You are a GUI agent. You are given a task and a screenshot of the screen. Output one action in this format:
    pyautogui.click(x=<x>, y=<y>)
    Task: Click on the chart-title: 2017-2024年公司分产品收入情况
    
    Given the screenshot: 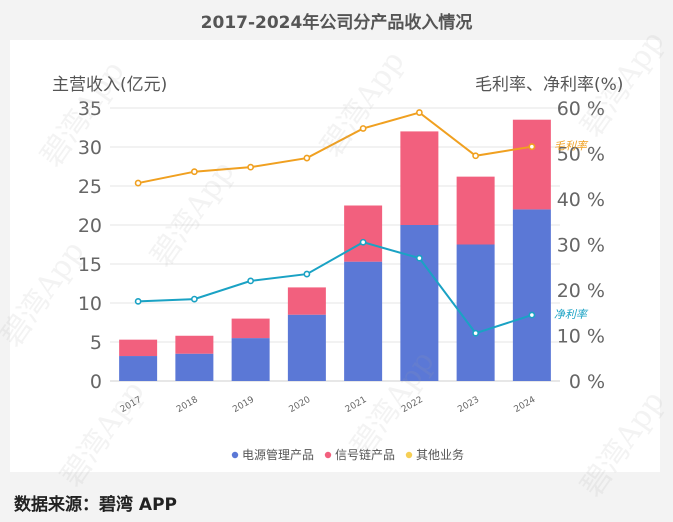 What is the action you would take?
    pyautogui.click(x=336, y=23)
    